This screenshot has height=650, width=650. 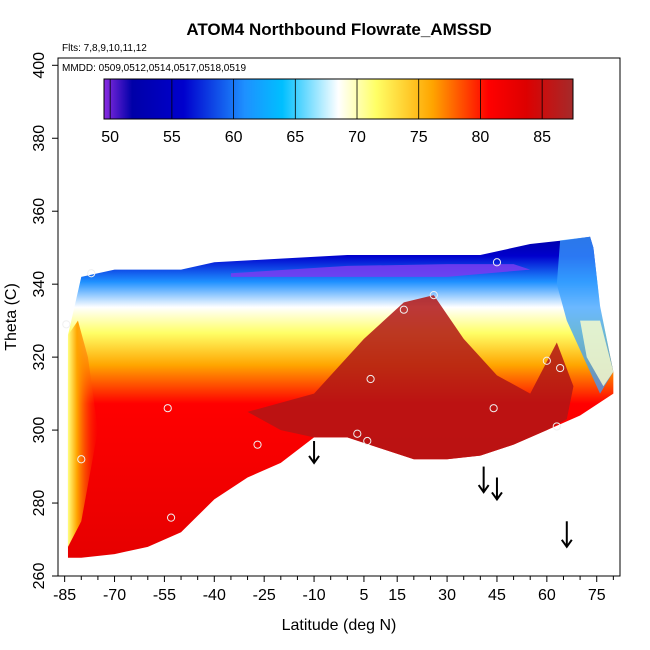 What do you see at coordinates (295, 137) in the screenshot?
I see `colorbar-tick-label: 65` at bounding box center [295, 137].